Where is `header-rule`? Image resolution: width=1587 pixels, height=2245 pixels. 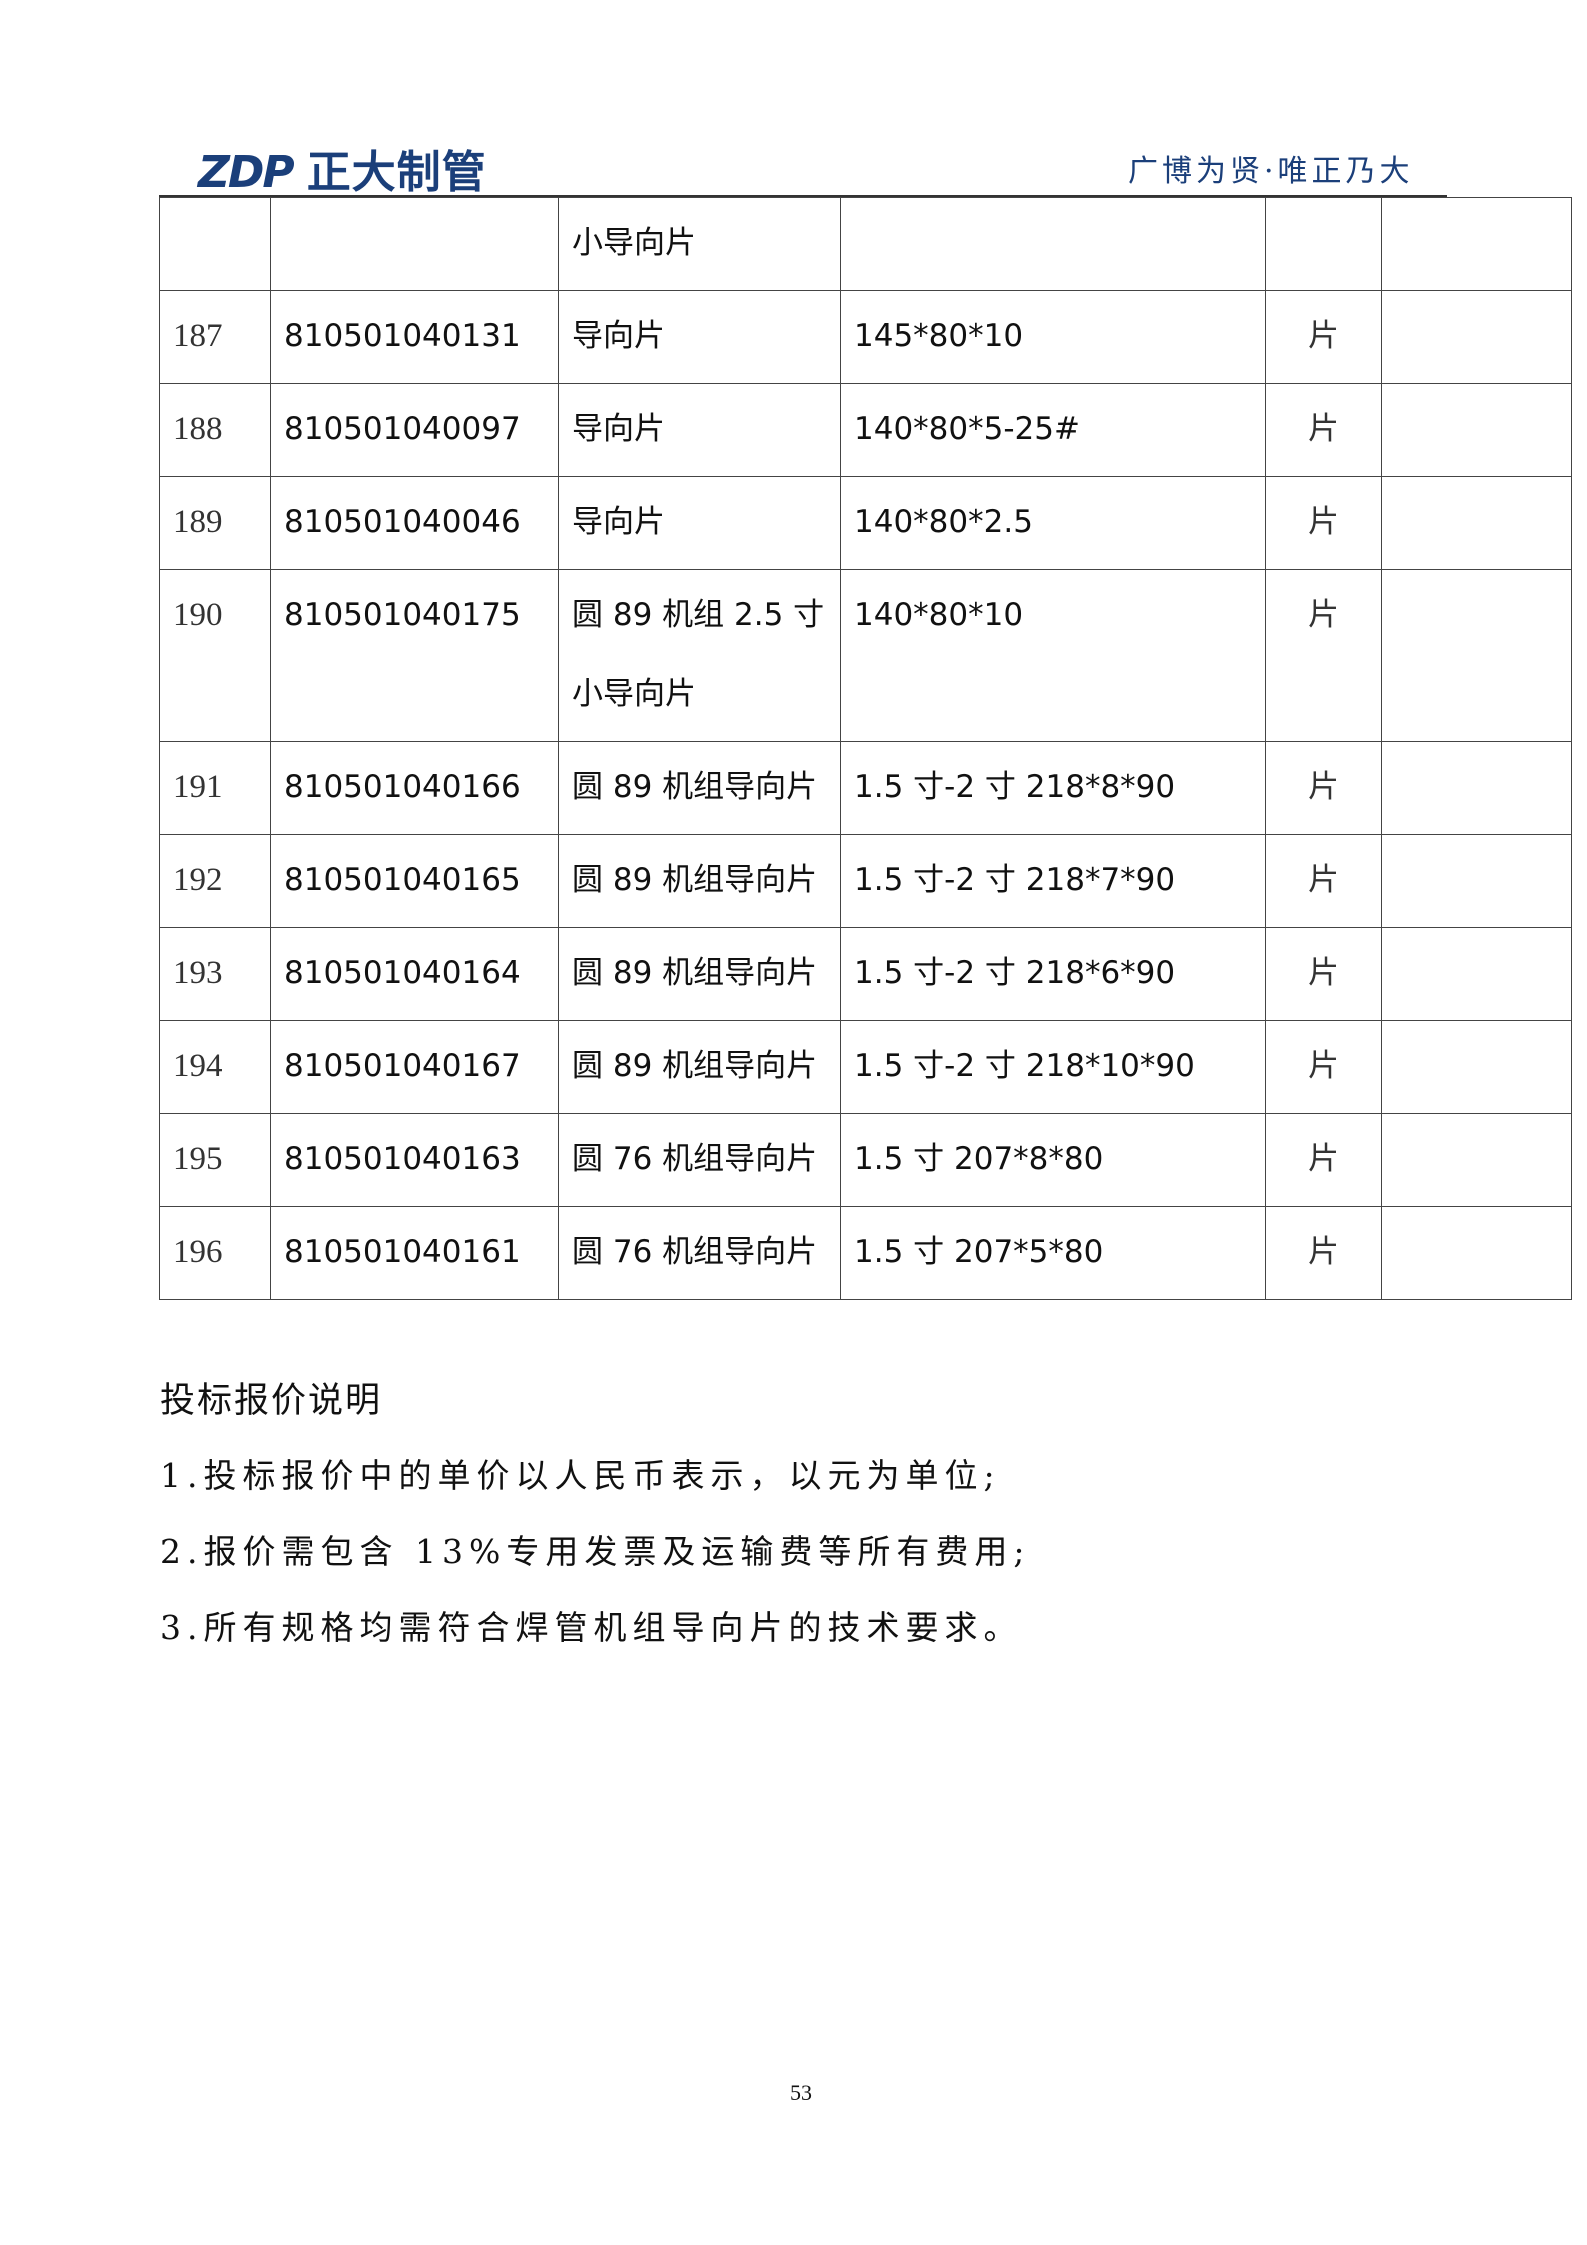 header-rule is located at coordinates (803, 196).